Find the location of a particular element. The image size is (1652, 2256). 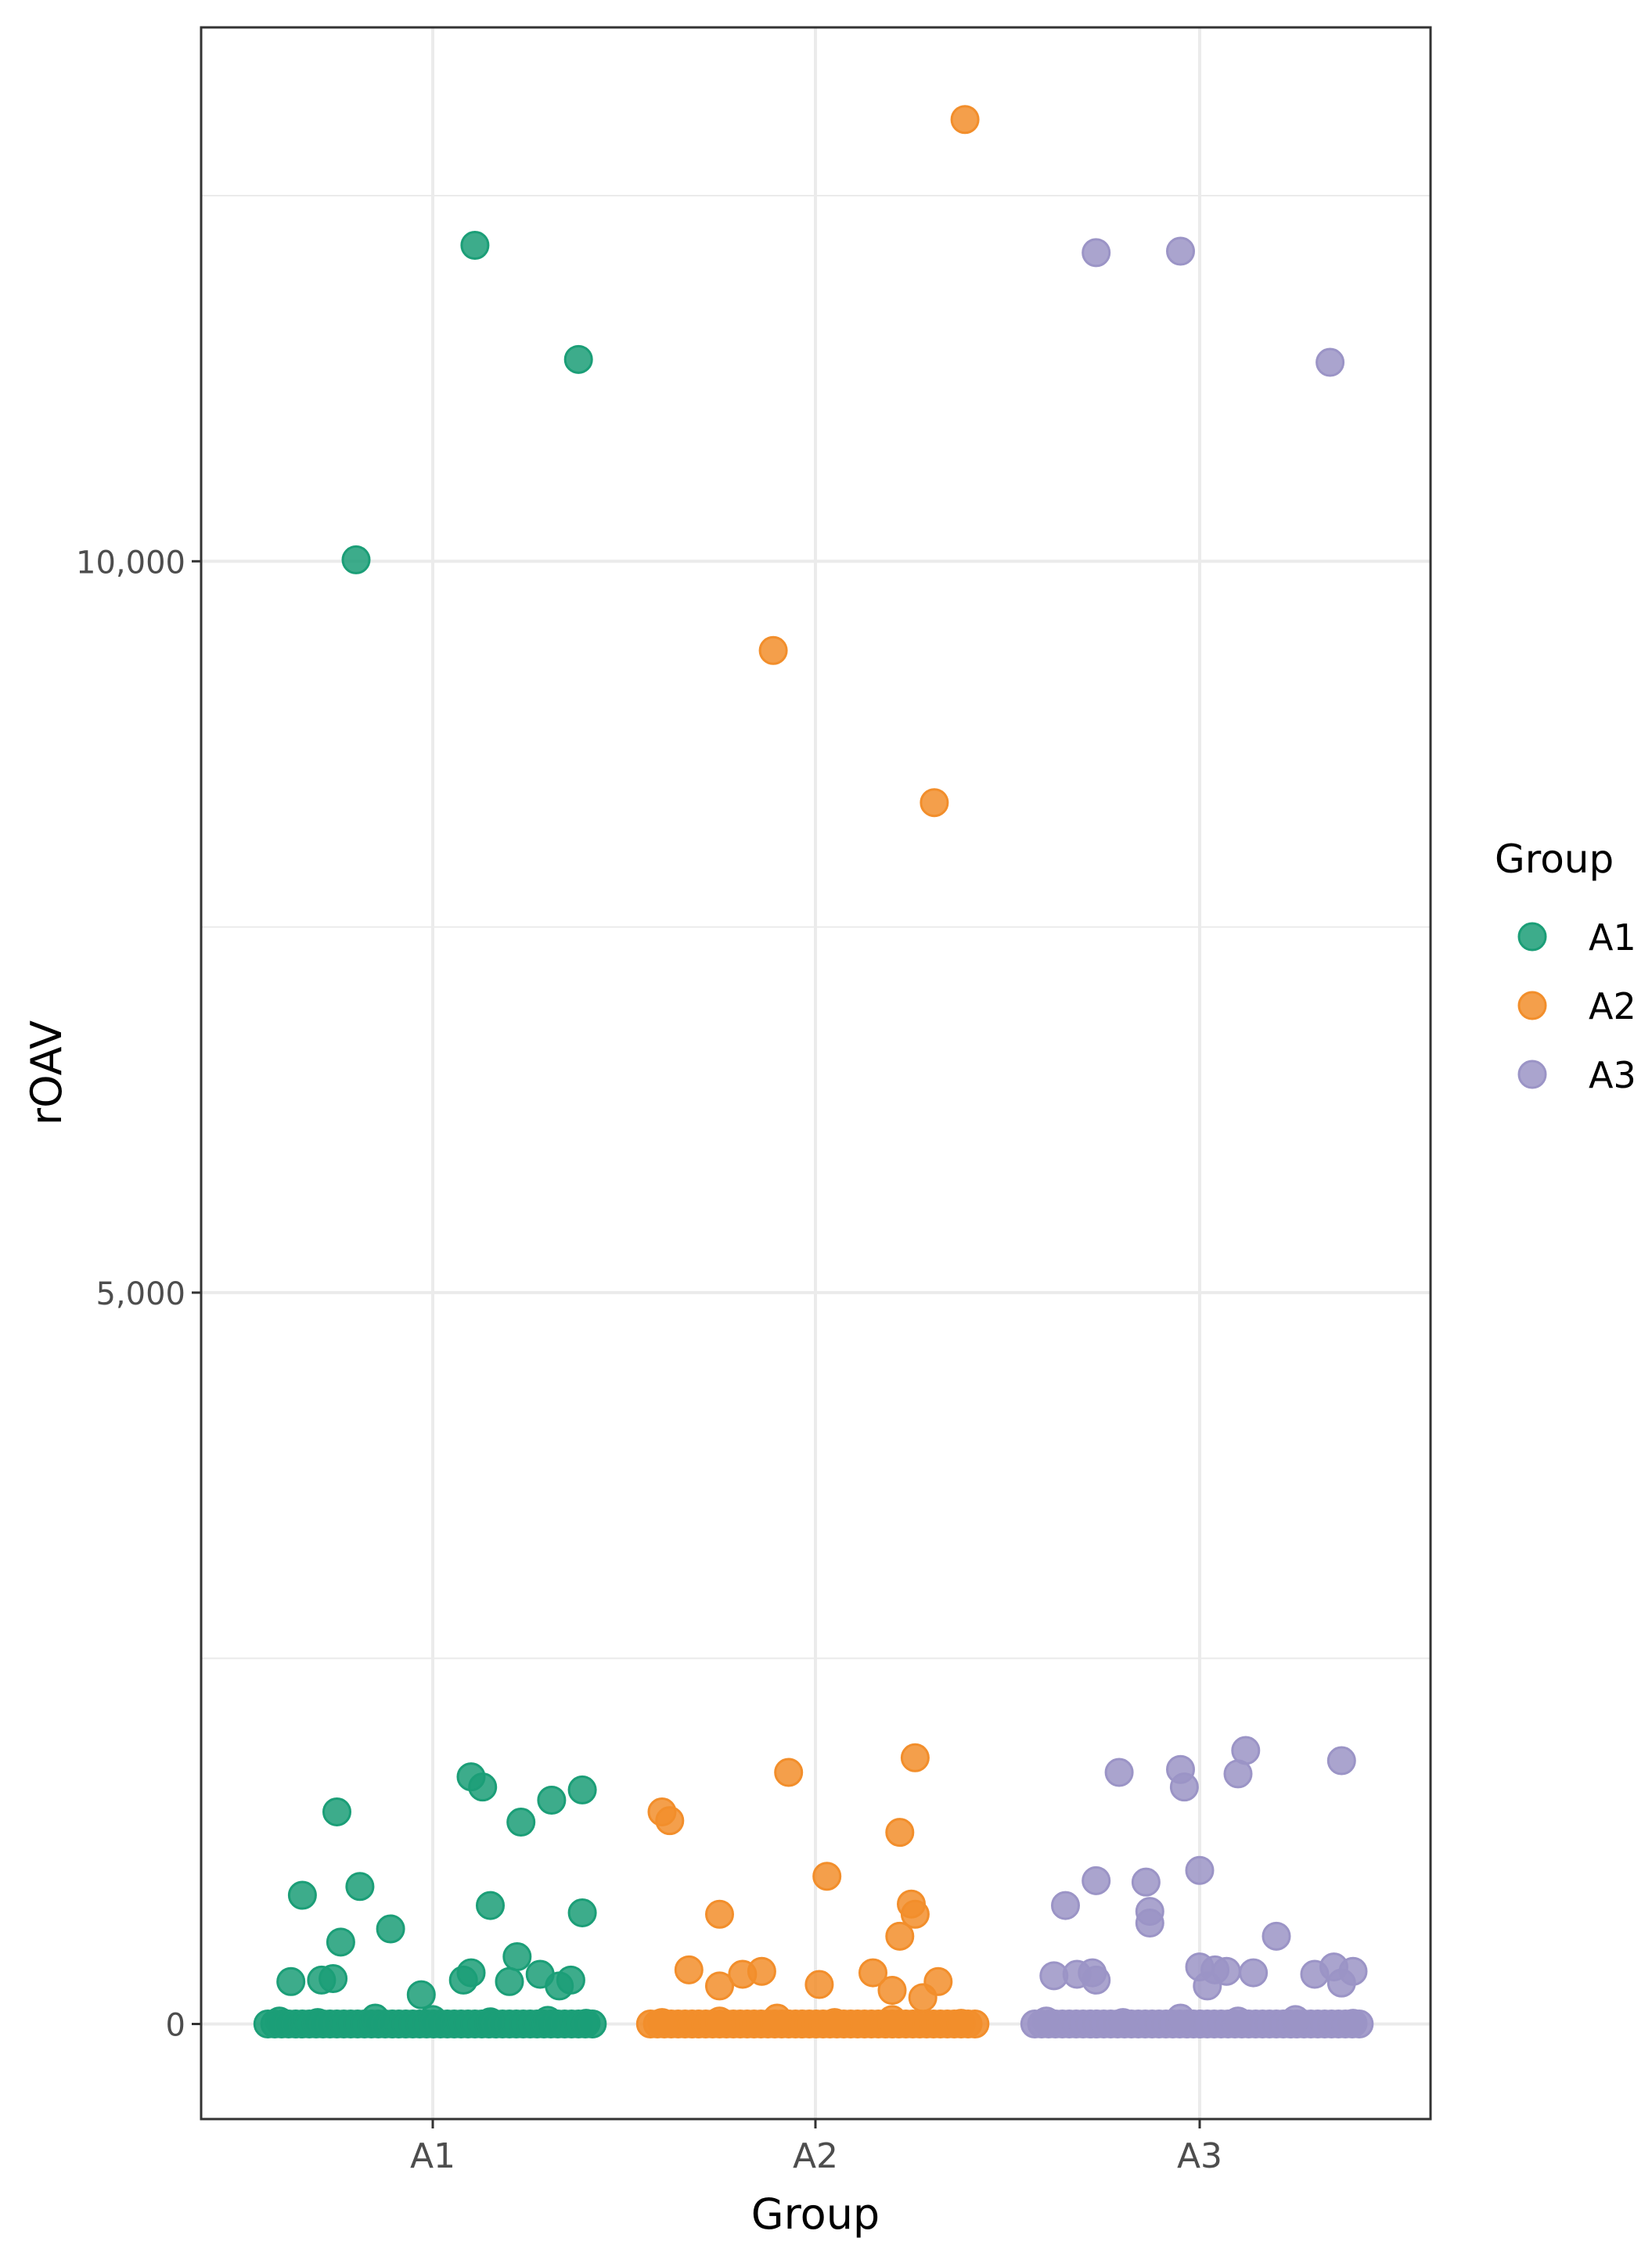

legend: Group A1 A2 A3 is located at coordinates (1565, 966).